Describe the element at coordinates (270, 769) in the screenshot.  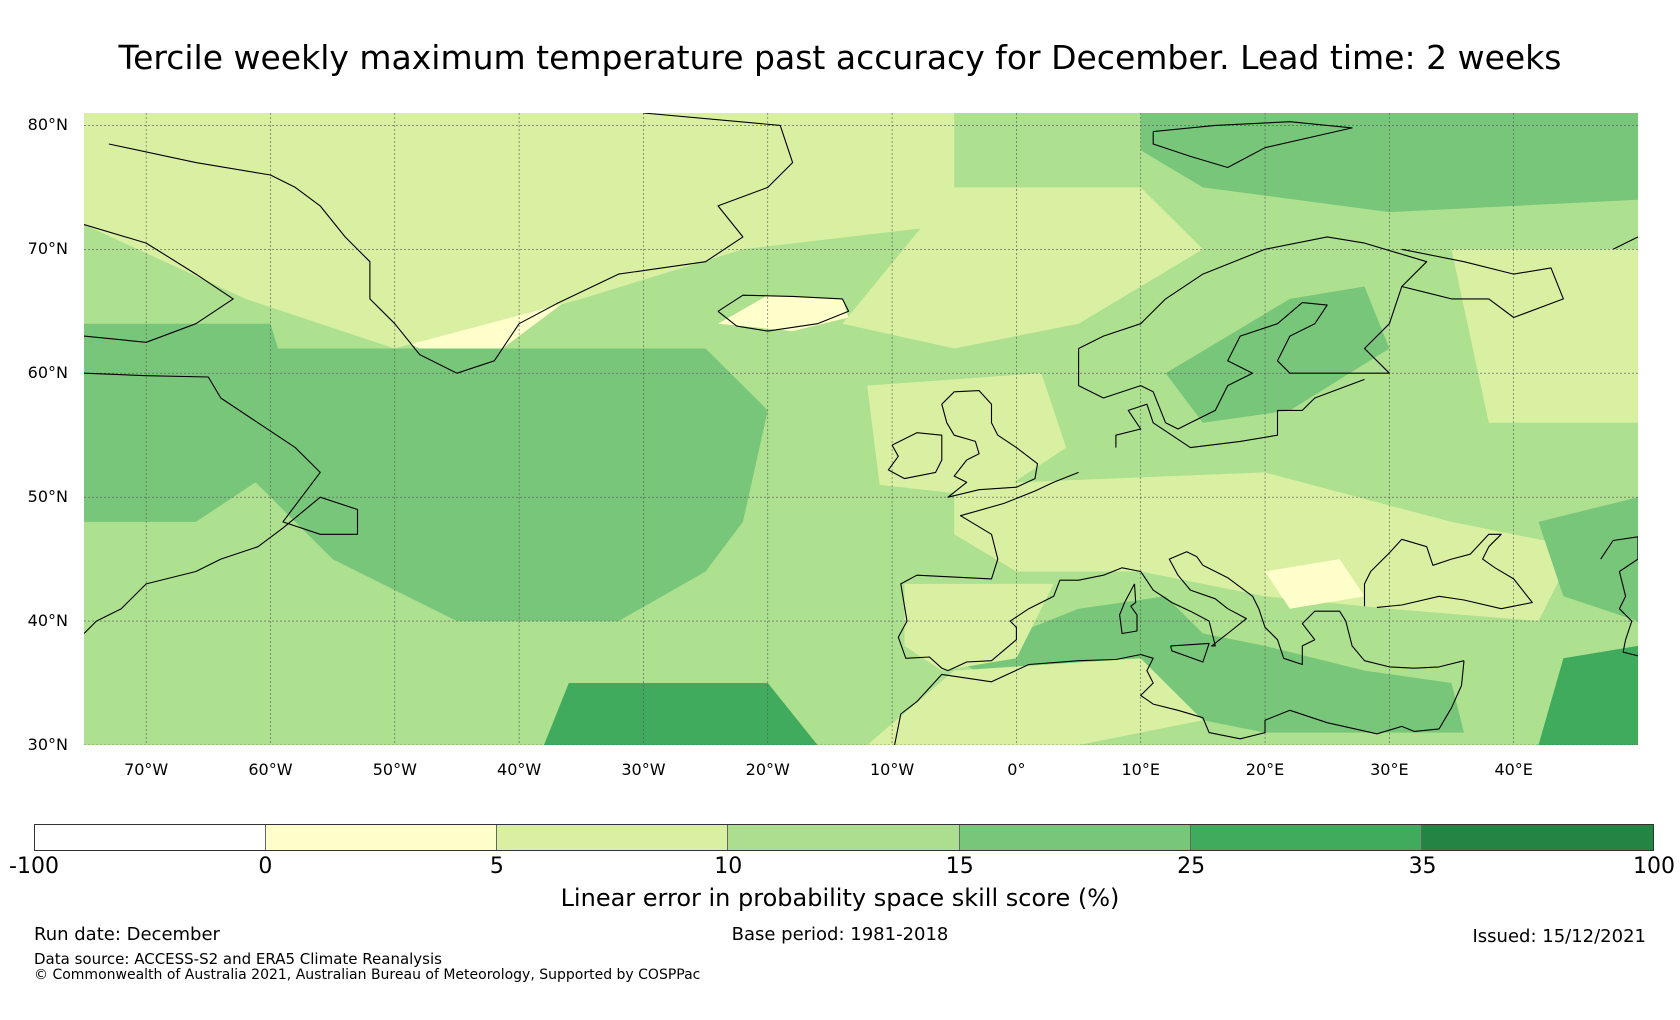
I see `lon-tick-label: 60°W` at that location.